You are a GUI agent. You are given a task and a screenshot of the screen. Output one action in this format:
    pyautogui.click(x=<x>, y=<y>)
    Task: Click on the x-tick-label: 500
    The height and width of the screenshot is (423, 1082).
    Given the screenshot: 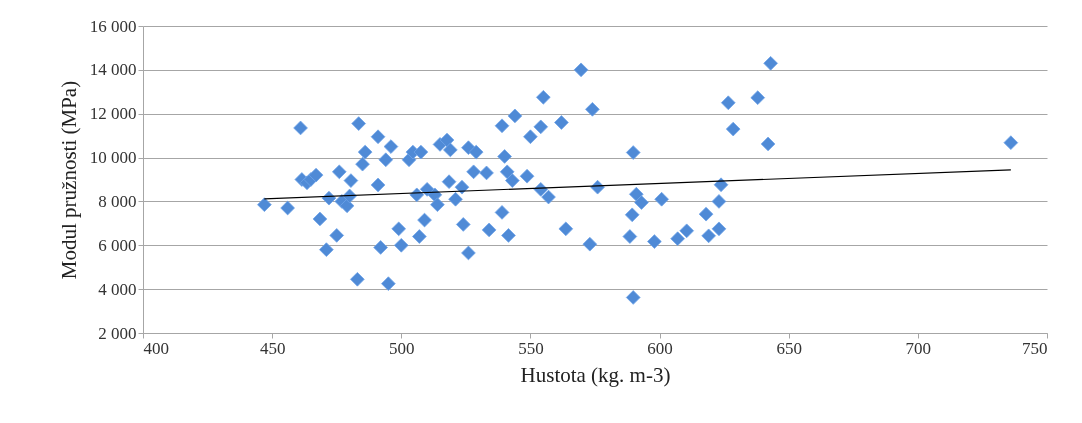 What is the action you would take?
    pyautogui.click(x=402, y=348)
    